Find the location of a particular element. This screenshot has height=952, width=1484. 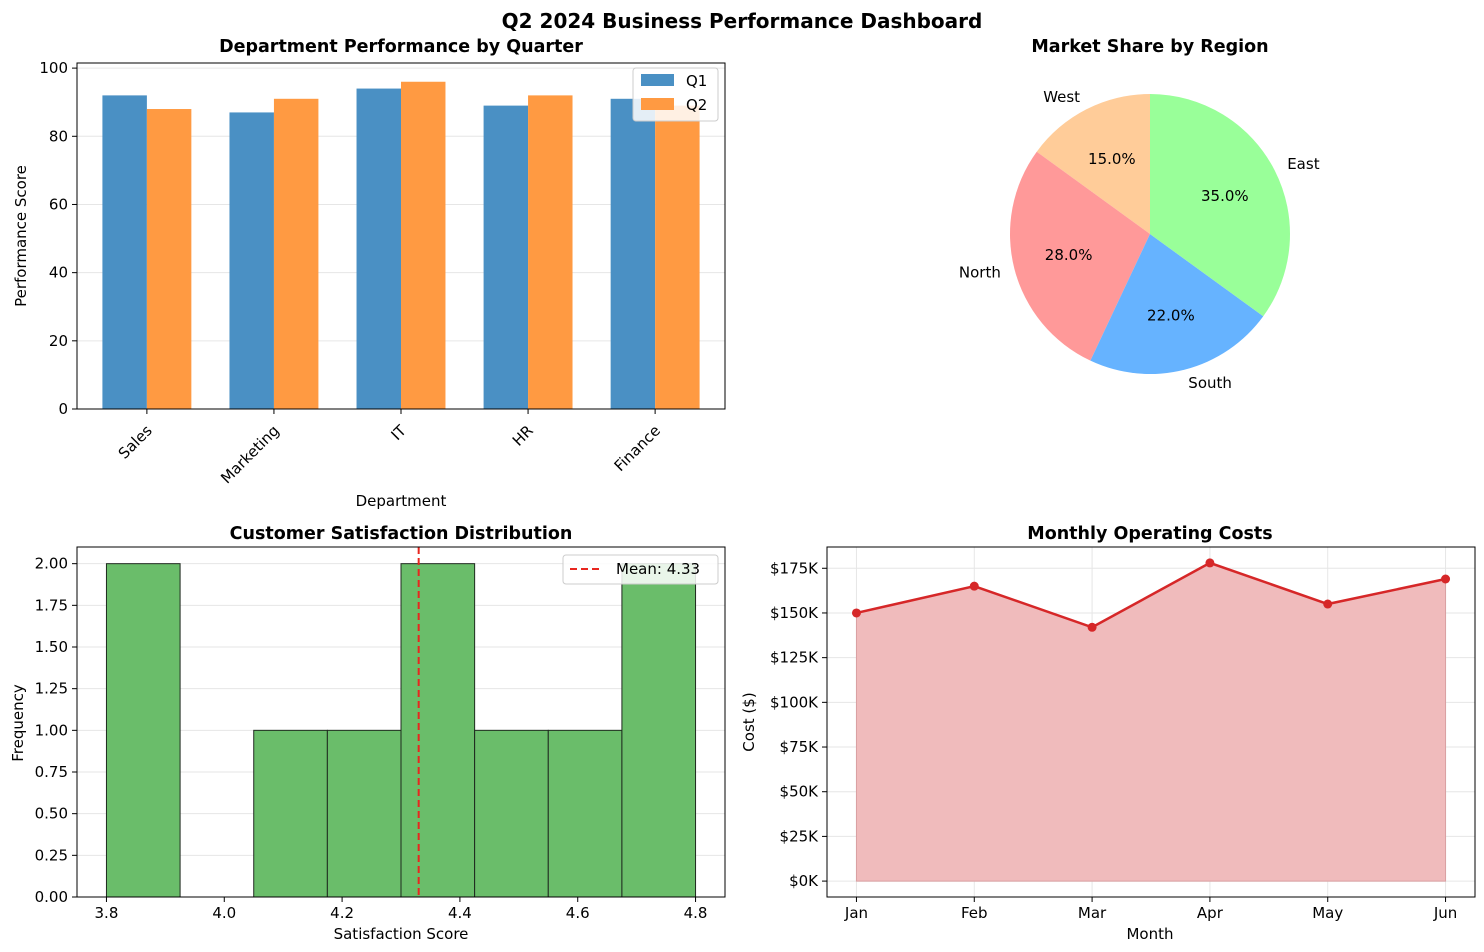

x-tick-label: Mar is located at coordinates (1092, 913).